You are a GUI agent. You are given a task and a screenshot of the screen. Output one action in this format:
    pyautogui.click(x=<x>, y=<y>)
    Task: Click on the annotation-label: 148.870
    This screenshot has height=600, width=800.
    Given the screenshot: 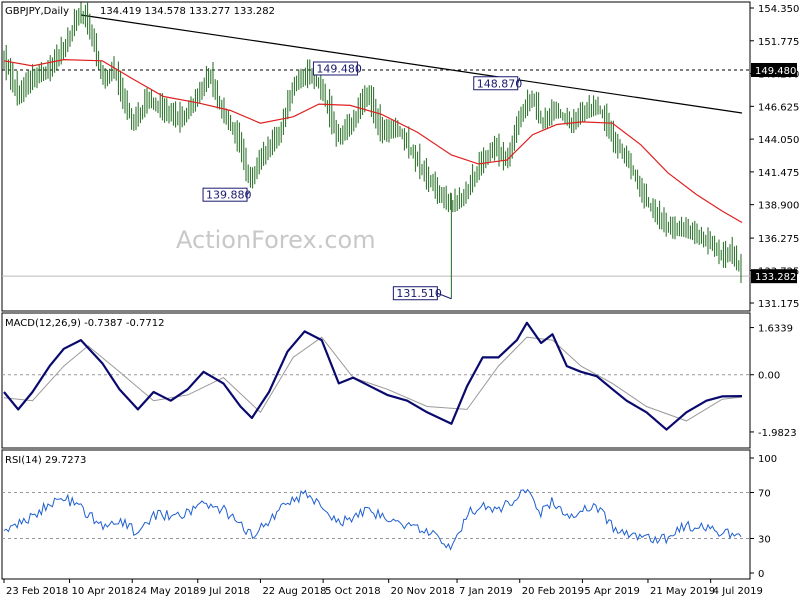 What is the action you would take?
    pyautogui.click(x=500, y=83)
    